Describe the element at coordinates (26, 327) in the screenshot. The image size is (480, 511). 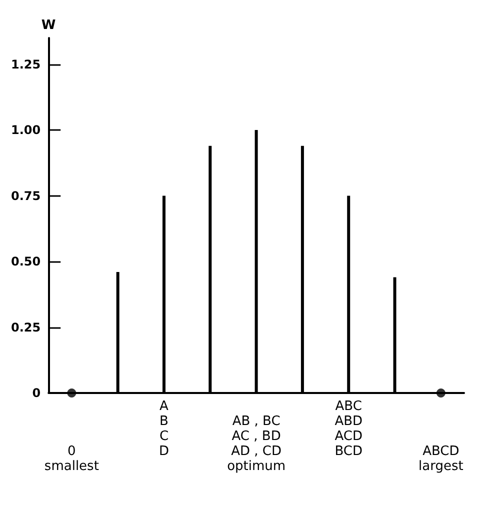
I see `y-tick-label: 0.25` at that location.